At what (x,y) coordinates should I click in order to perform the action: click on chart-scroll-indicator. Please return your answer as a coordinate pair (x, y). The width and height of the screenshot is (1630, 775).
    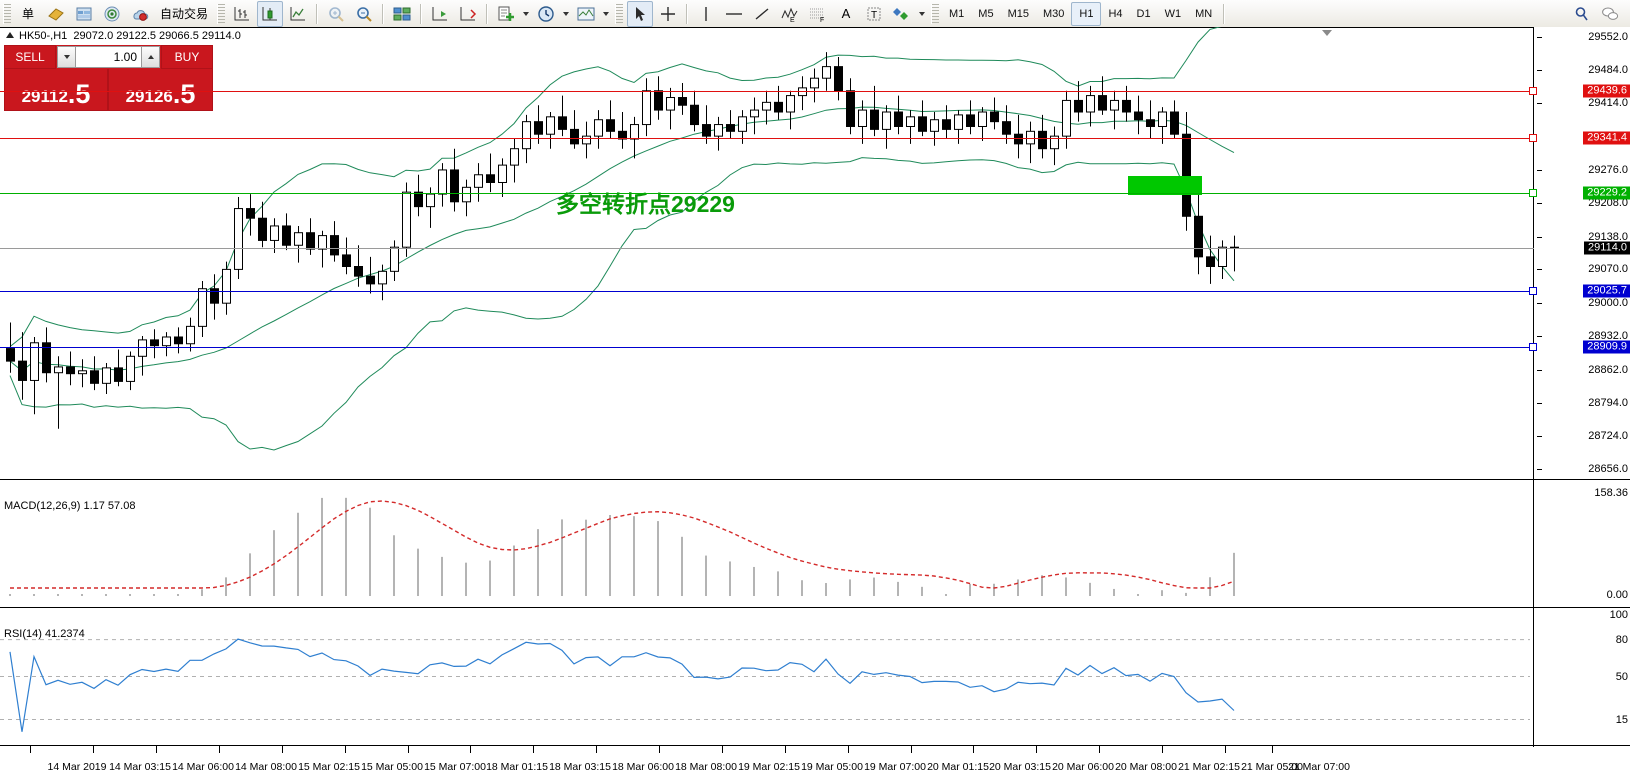
    Looking at the image, I should click on (1327, 33).